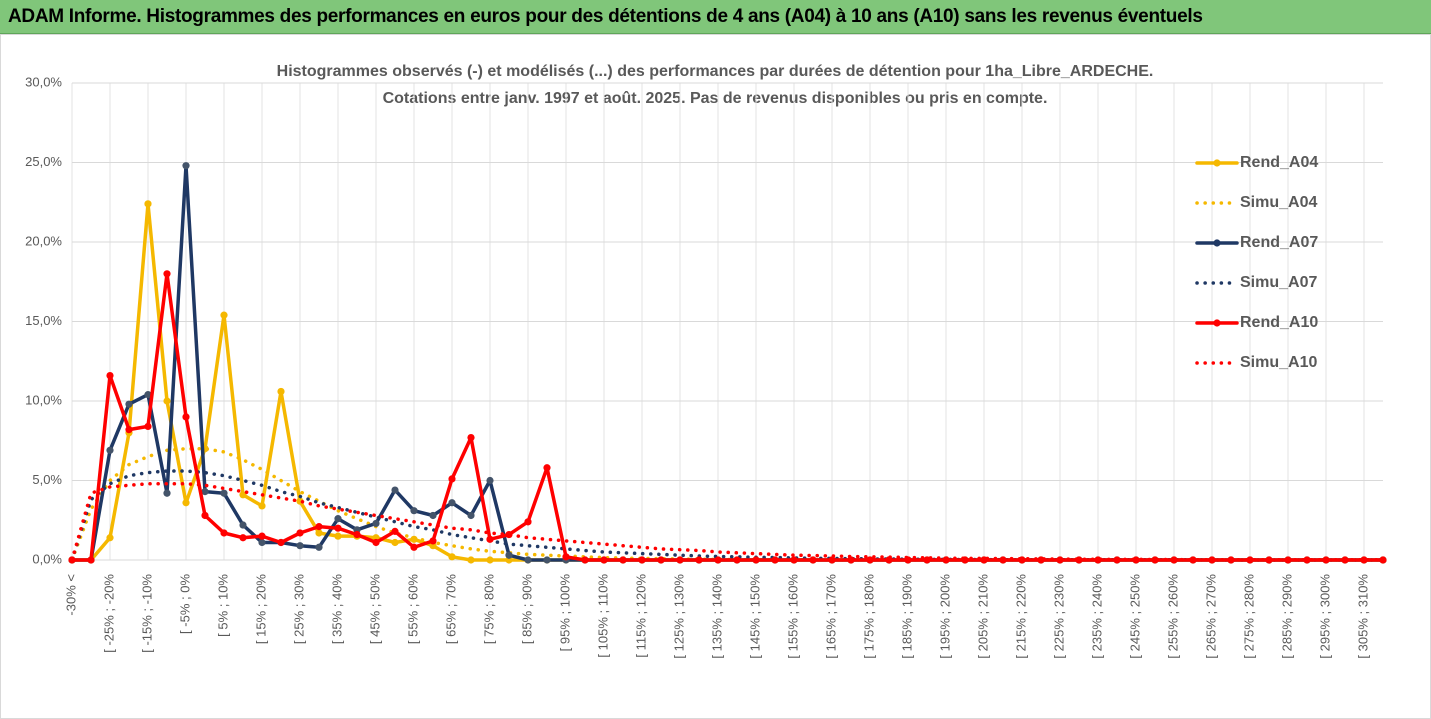 Image resolution: width=1431 pixels, height=719 pixels. Describe the element at coordinates (526, 609) in the screenshot. I see `x-tick-label: [ 85% ; 90%` at that location.